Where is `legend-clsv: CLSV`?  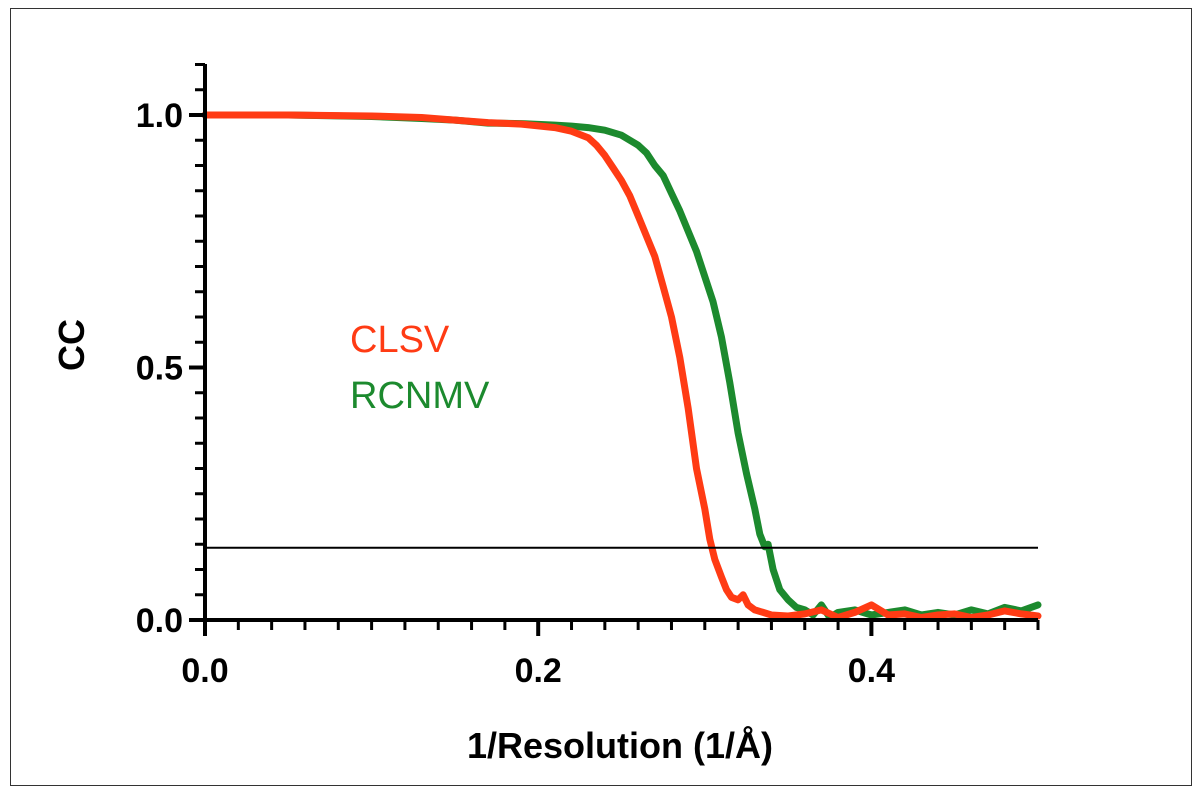
legend-clsv: CLSV is located at coordinates (400, 340).